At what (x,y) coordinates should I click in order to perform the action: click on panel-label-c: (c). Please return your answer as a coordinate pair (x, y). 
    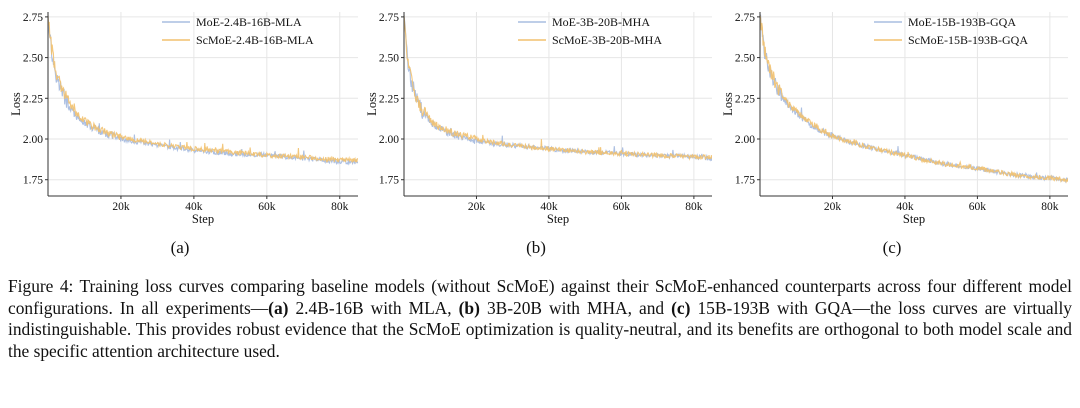
    Looking at the image, I should click on (892, 247).